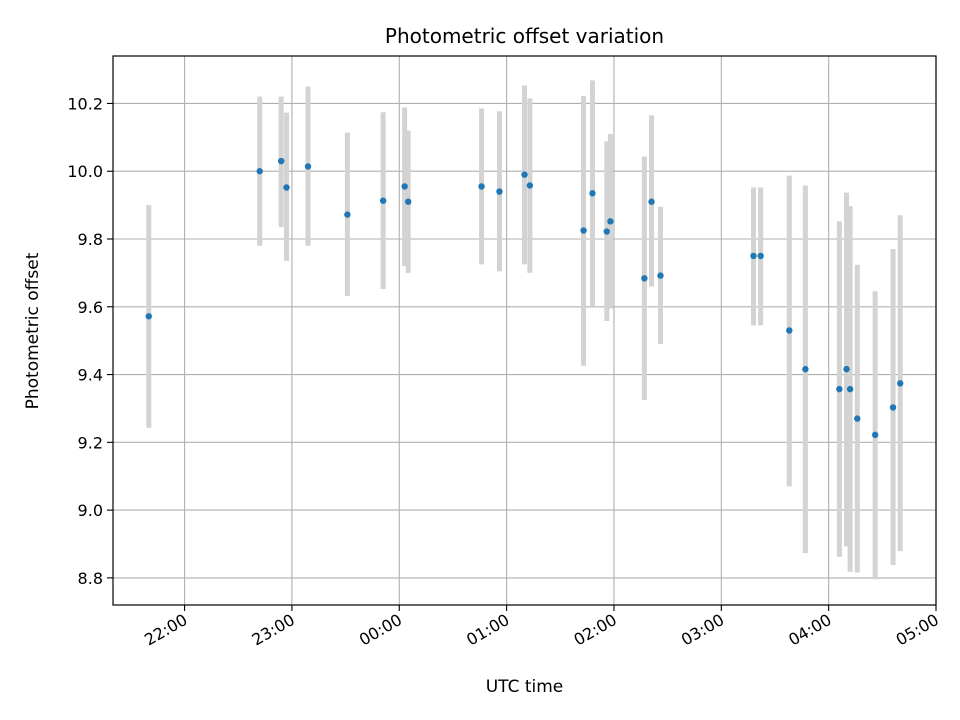  I want to click on x-tick-label: 22:00, so click(165, 630).